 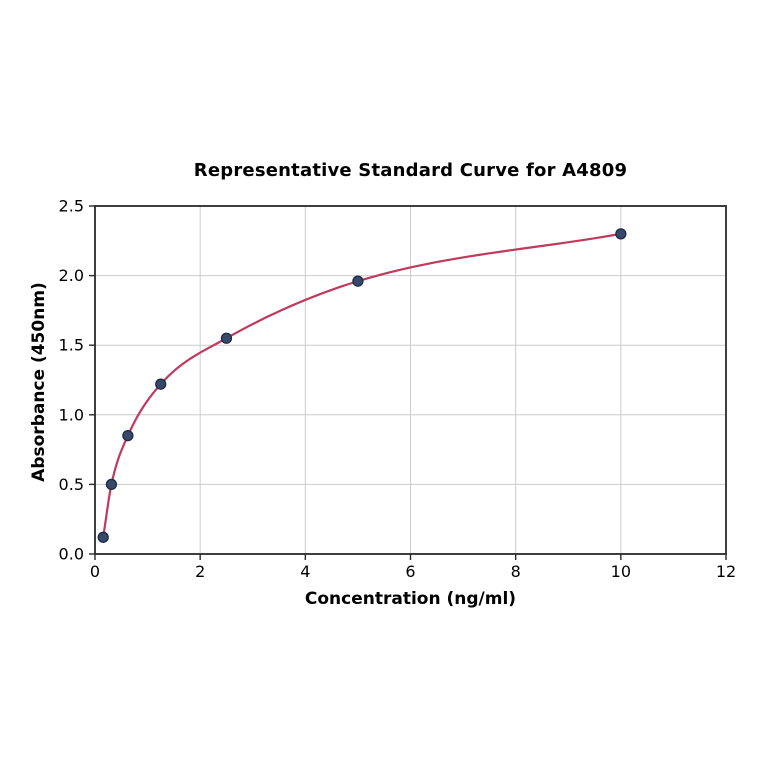 What do you see at coordinates (305, 571) in the screenshot?
I see `x-tick-label: 4` at bounding box center [305, 571].